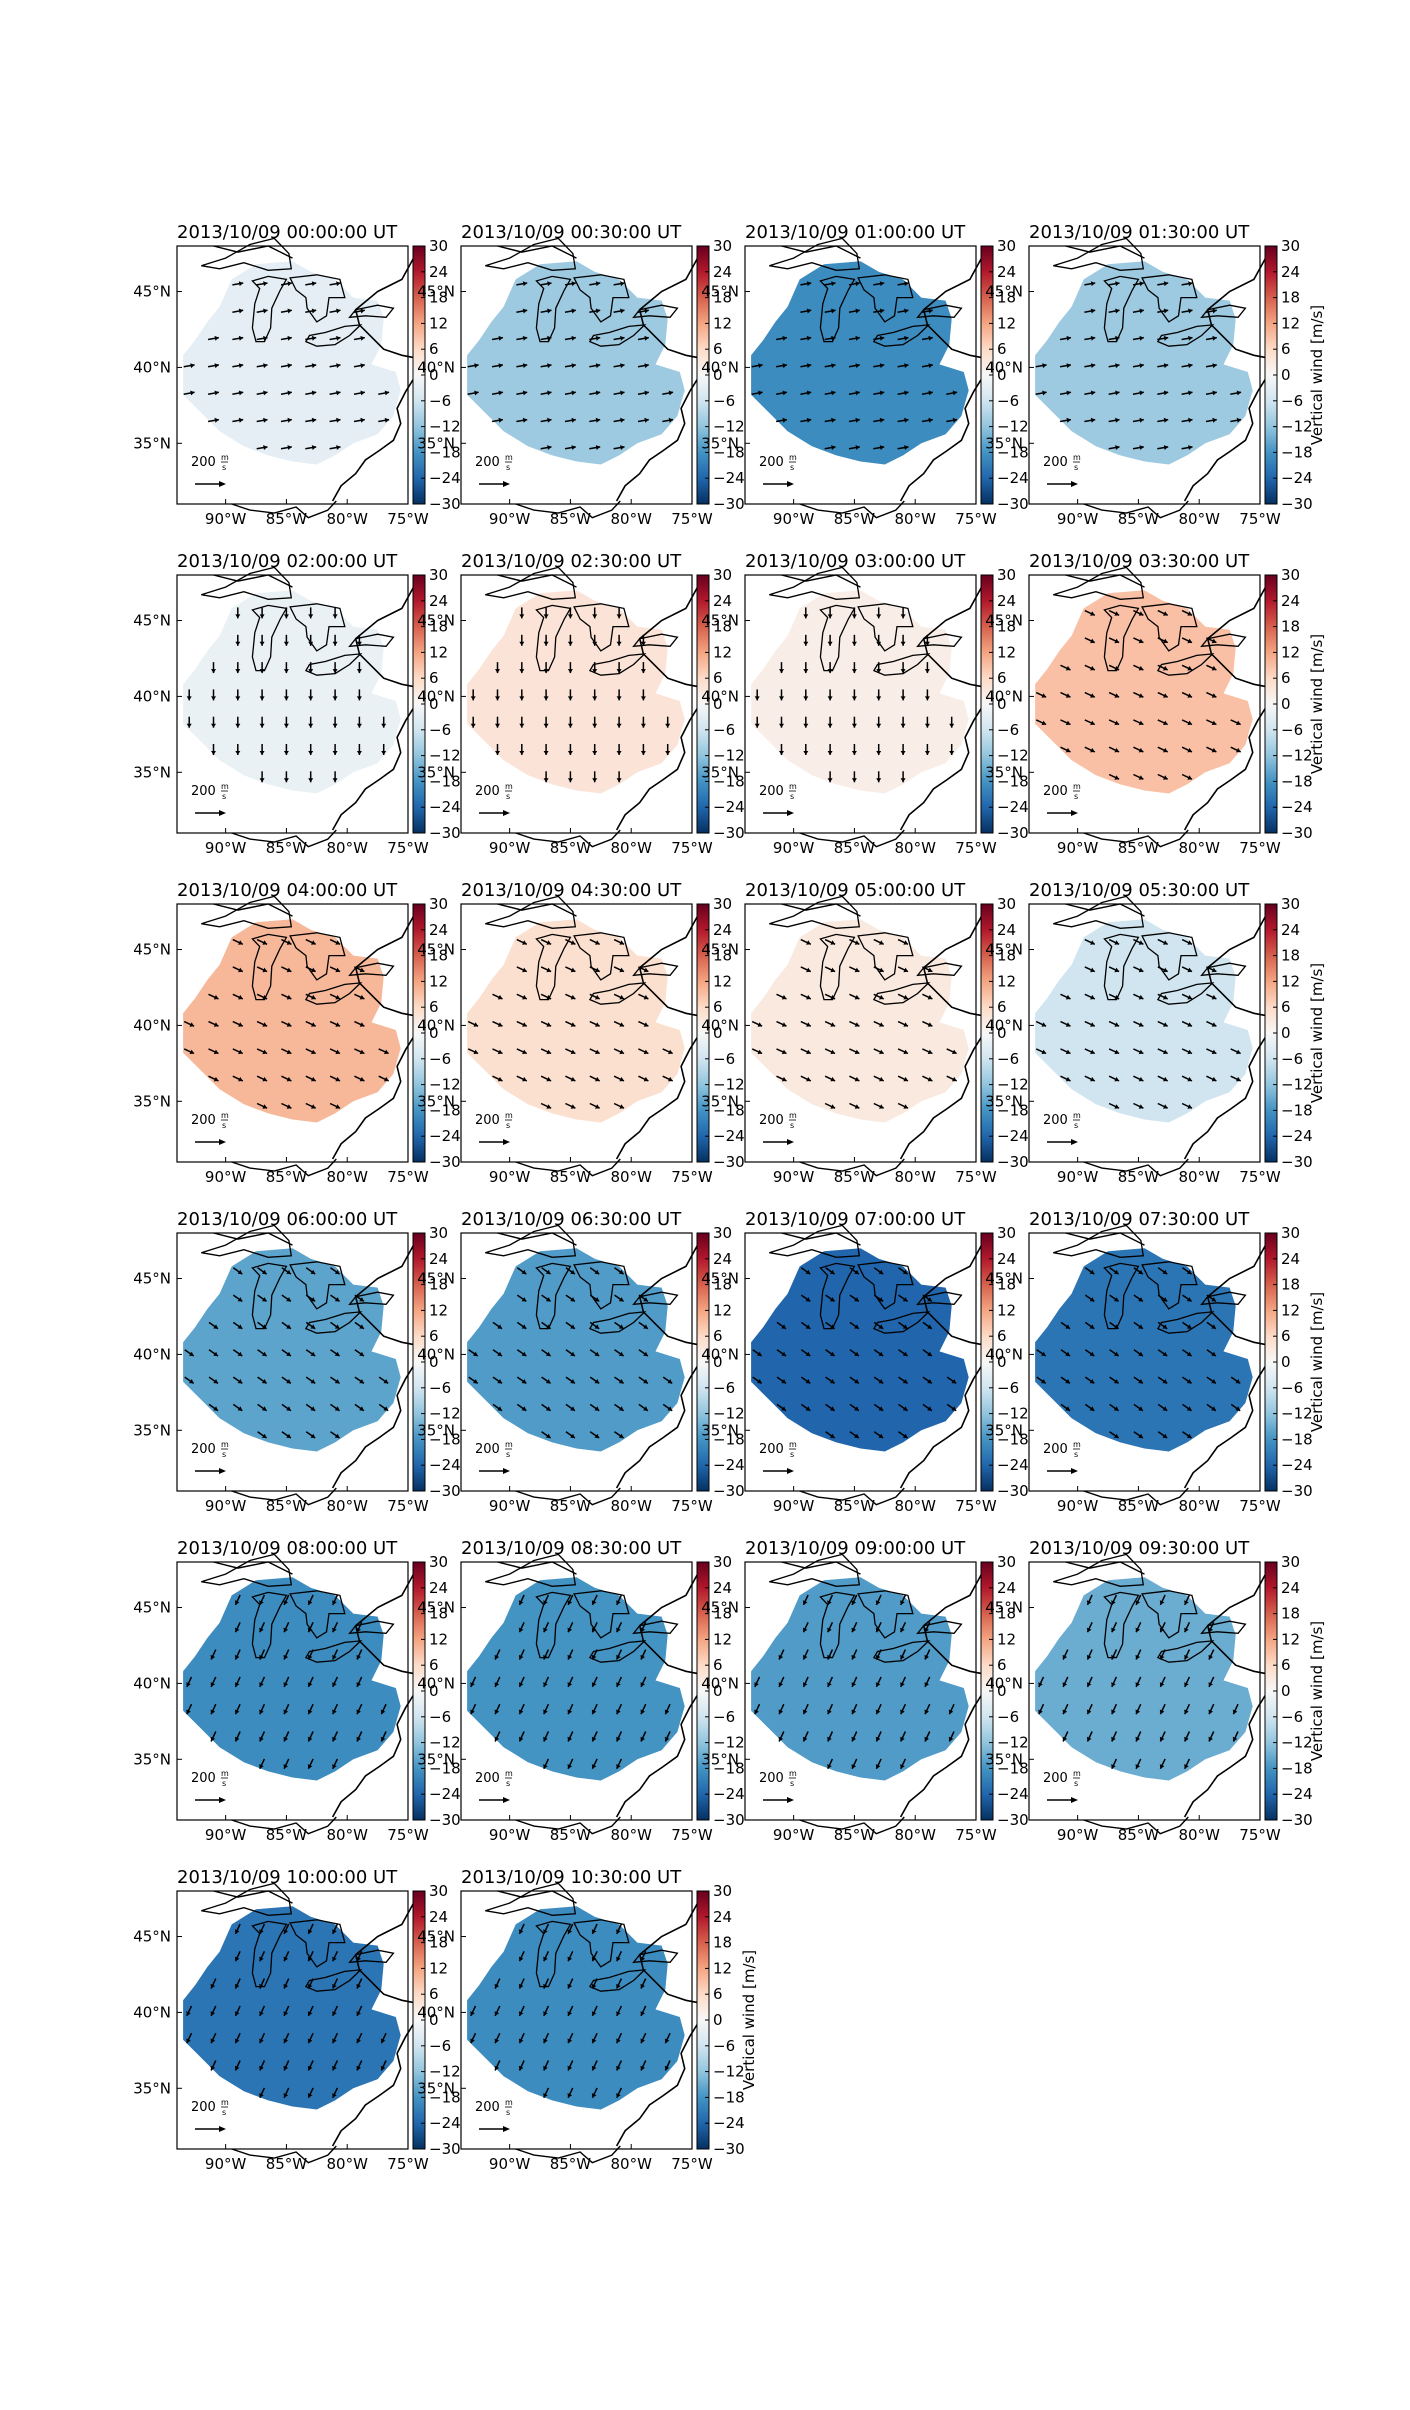 The height and width of the screenshot is (2410, 1410). What do you see at coordinates (660, 1031) in the screenshot?
I see `coastline` at bounding box center [660, 1031].